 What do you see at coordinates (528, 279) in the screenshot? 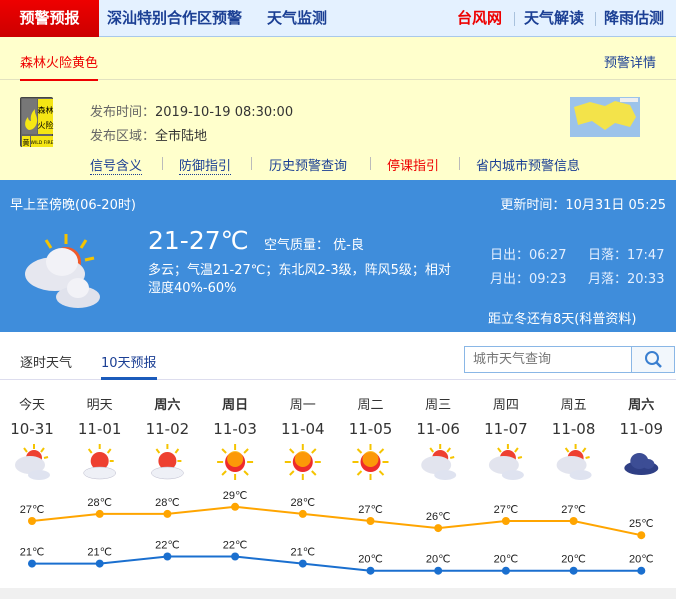
I see `moonrise: 月出：09:23` at bounding box center [528, 279].